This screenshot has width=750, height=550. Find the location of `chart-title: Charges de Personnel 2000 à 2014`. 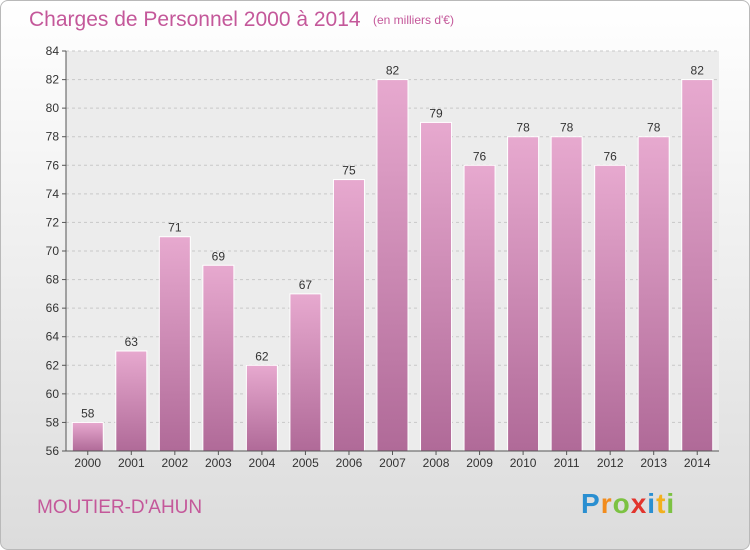

chart-title: Charges de Personnel 2000 à 2014 is located at coordinates (195, 19).